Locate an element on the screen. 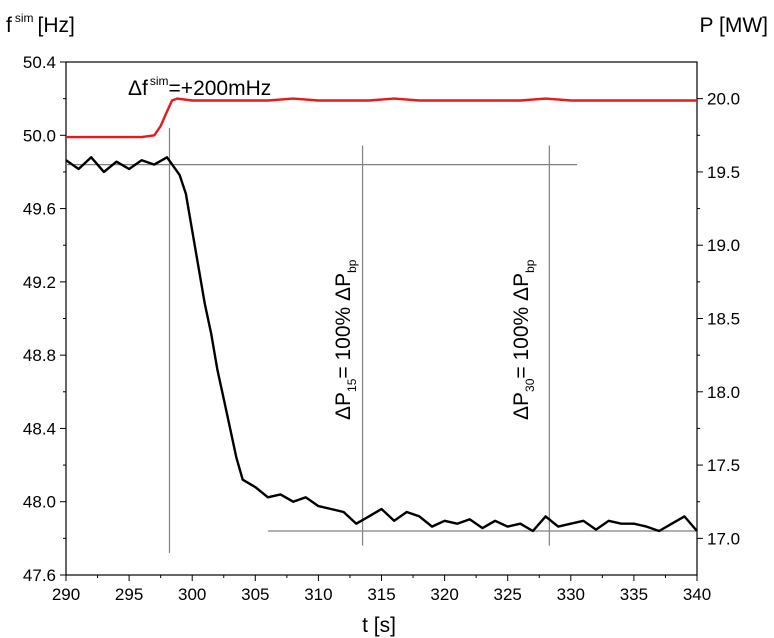 The height and width of the screenshot is (638, 774). right-tick-label: 19.0 is located at coordinates (723, 245).